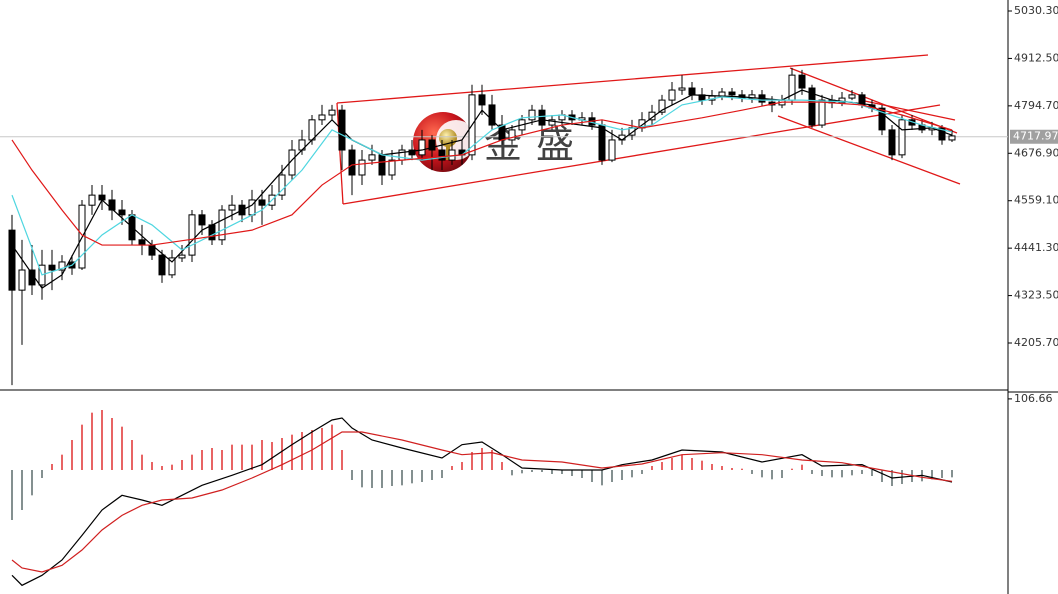 This screenshot has width=1058, height=594. What do you see at coordinates (1036, 200) in the screenshot?
I see `y-tick-label: 4559.10` at bounding box center [1036, 200].